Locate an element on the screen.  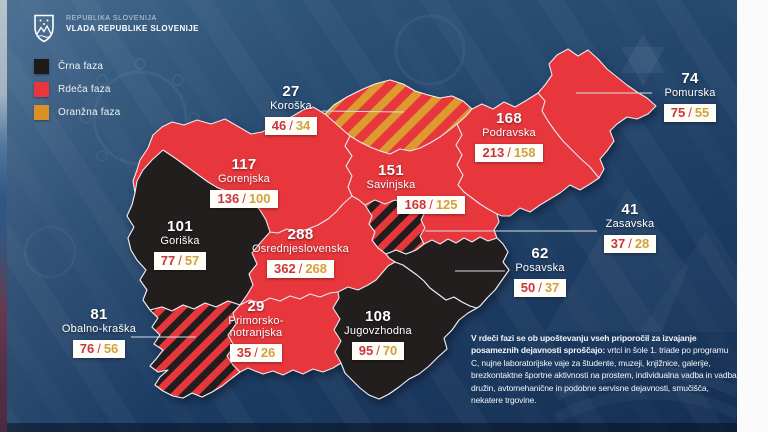
red-phase-swatch is located at coordinates (41, 89).